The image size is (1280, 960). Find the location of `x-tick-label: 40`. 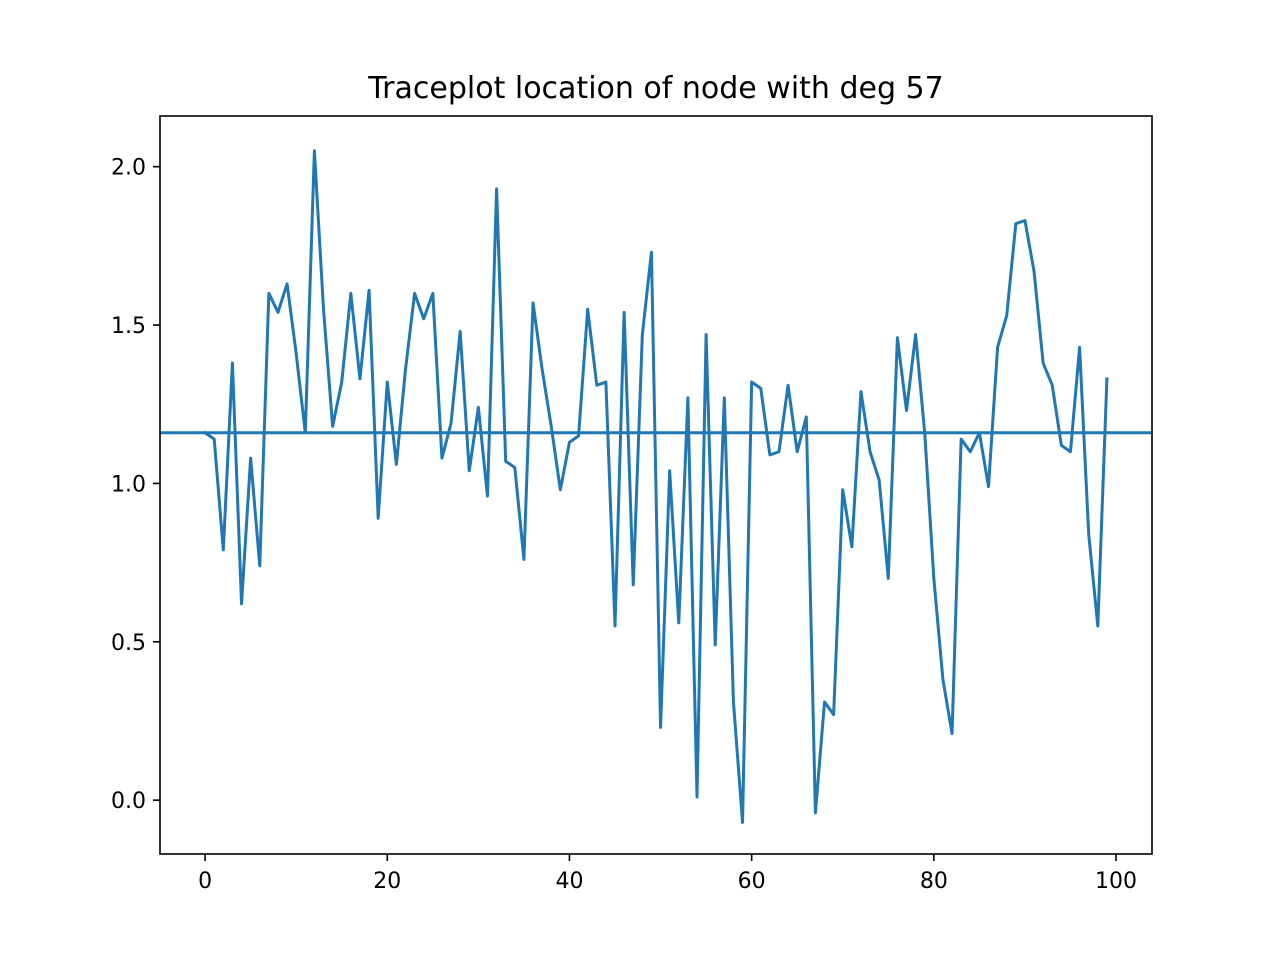

x-tick-label: 40 is located at coordinates (569, 881).